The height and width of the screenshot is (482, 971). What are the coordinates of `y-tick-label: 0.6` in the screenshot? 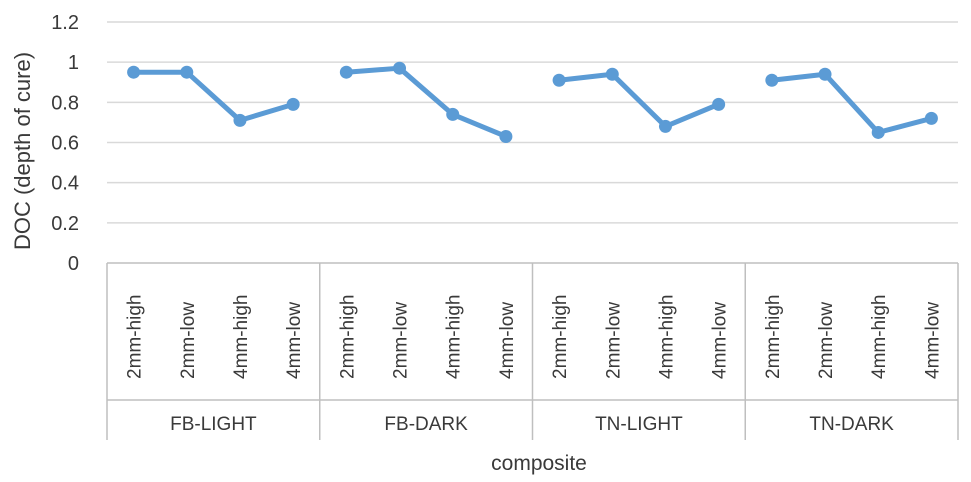 It's located at (65, 144).